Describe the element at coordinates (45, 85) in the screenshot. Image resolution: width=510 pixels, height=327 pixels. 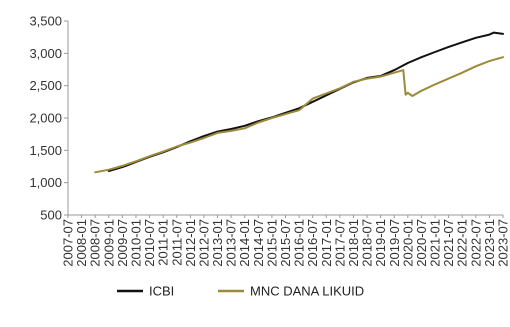
I see `y-tick-label: 2,500` at that location.